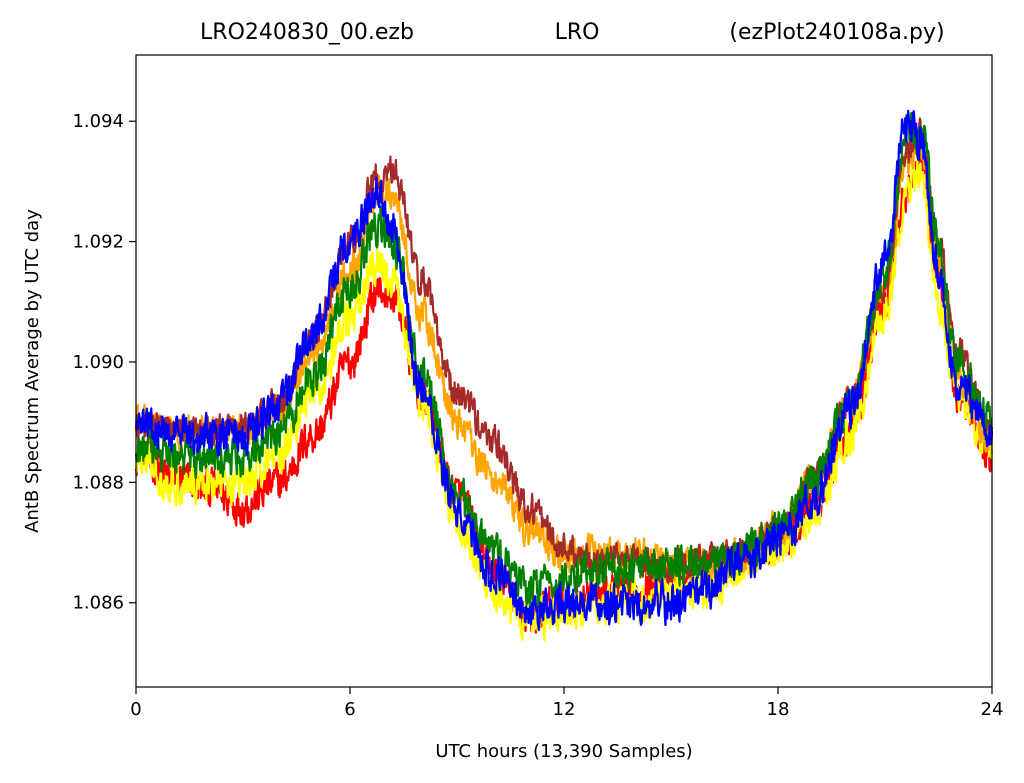  Describe the element at coordinates (778, 709) in the screenshot. I see `x-tick-label: 18` at that location.